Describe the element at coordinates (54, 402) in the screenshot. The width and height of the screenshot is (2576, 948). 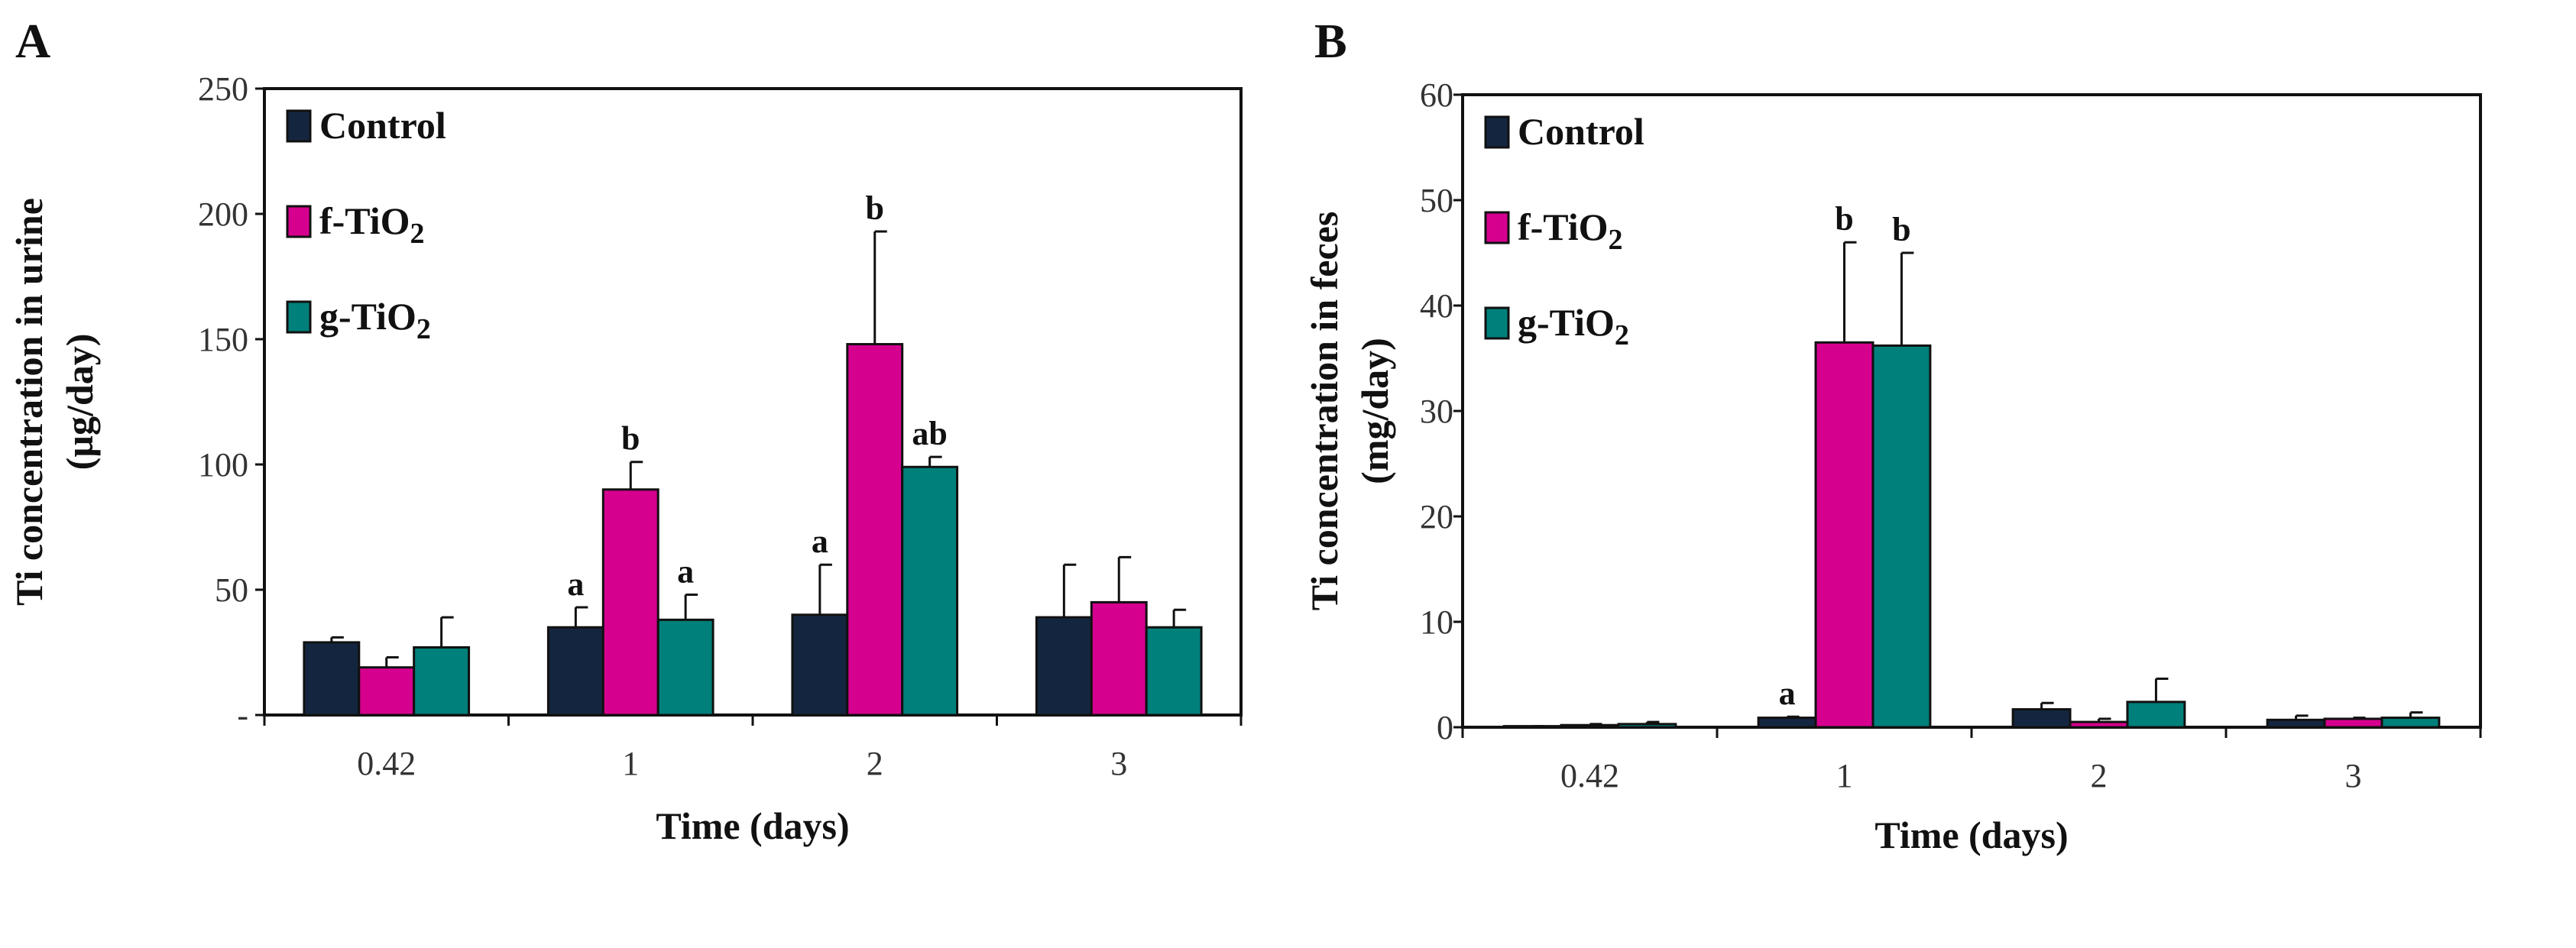
I see `y-axis-label: Ti concentration in urine (µg/day)` at that location.